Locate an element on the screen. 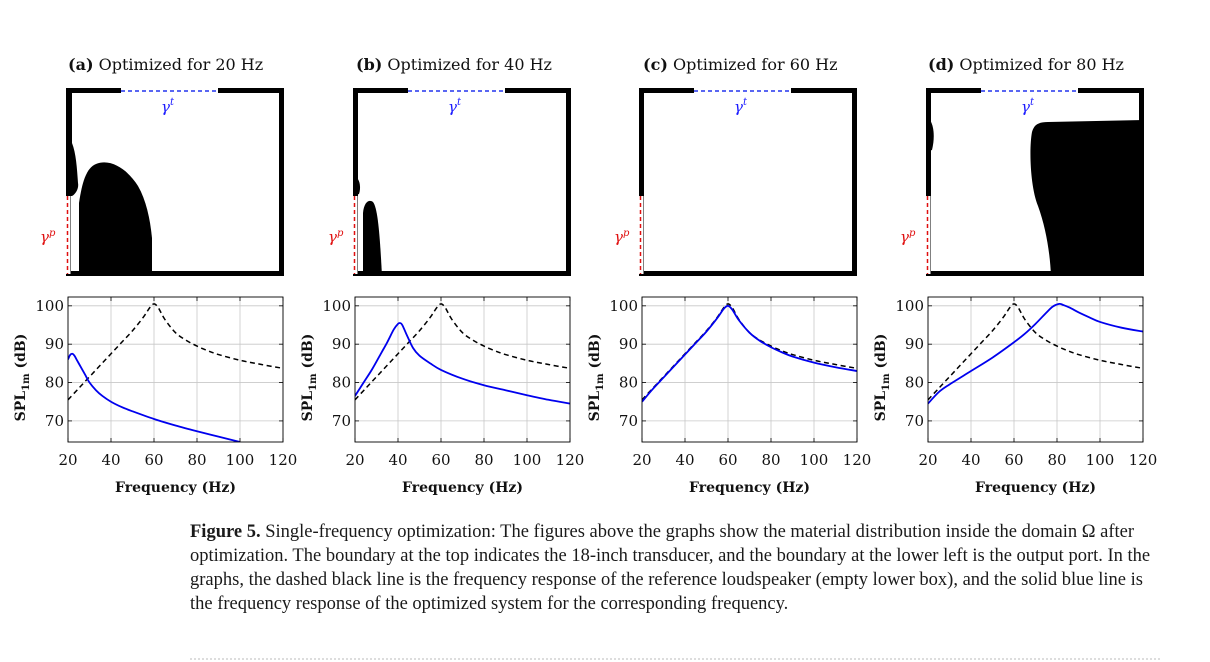  panel-label: (c) is located at coordinates (655, 64).